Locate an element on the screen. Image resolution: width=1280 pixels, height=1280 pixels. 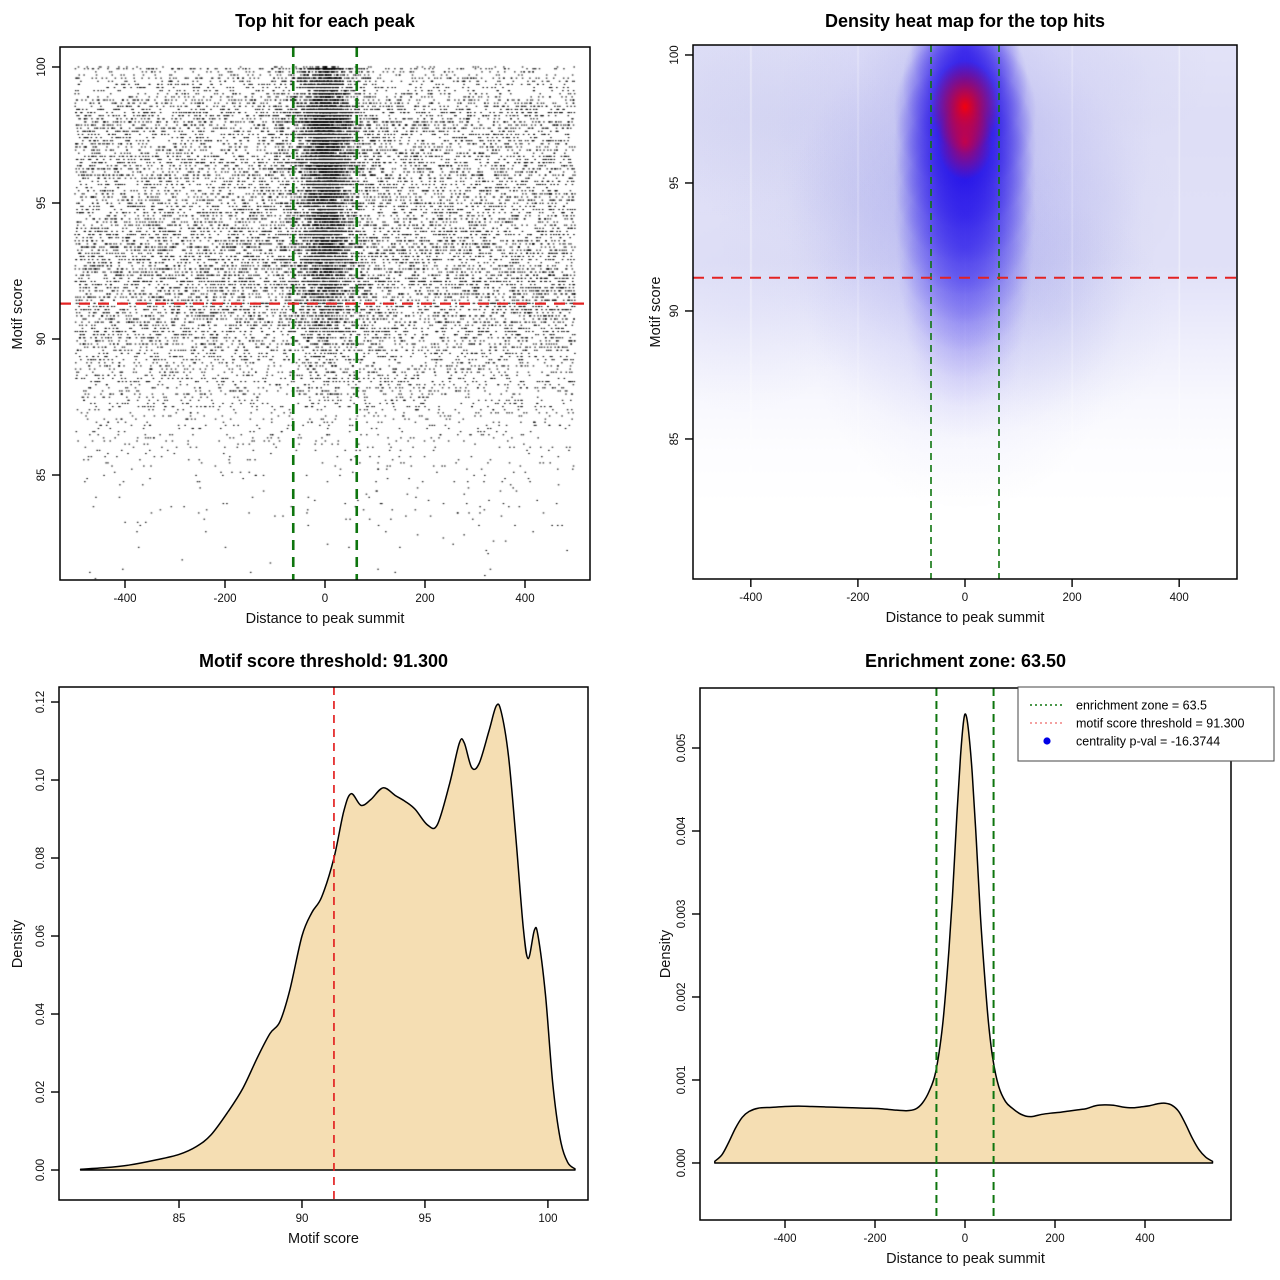
y-tick-label: 0.06 is located at coordinates (41, 936).